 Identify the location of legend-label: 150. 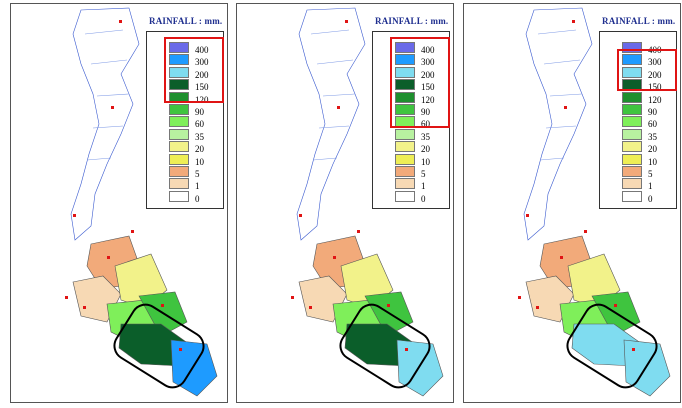
(202, 87).